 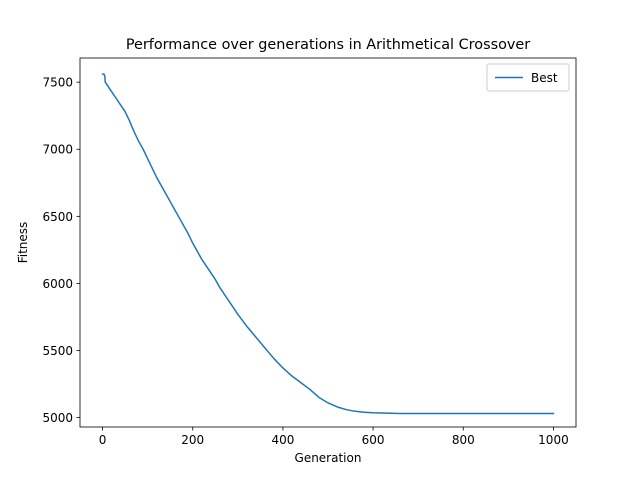 I want to click on y-tick-label: 6000, so click(x=57, y=284).